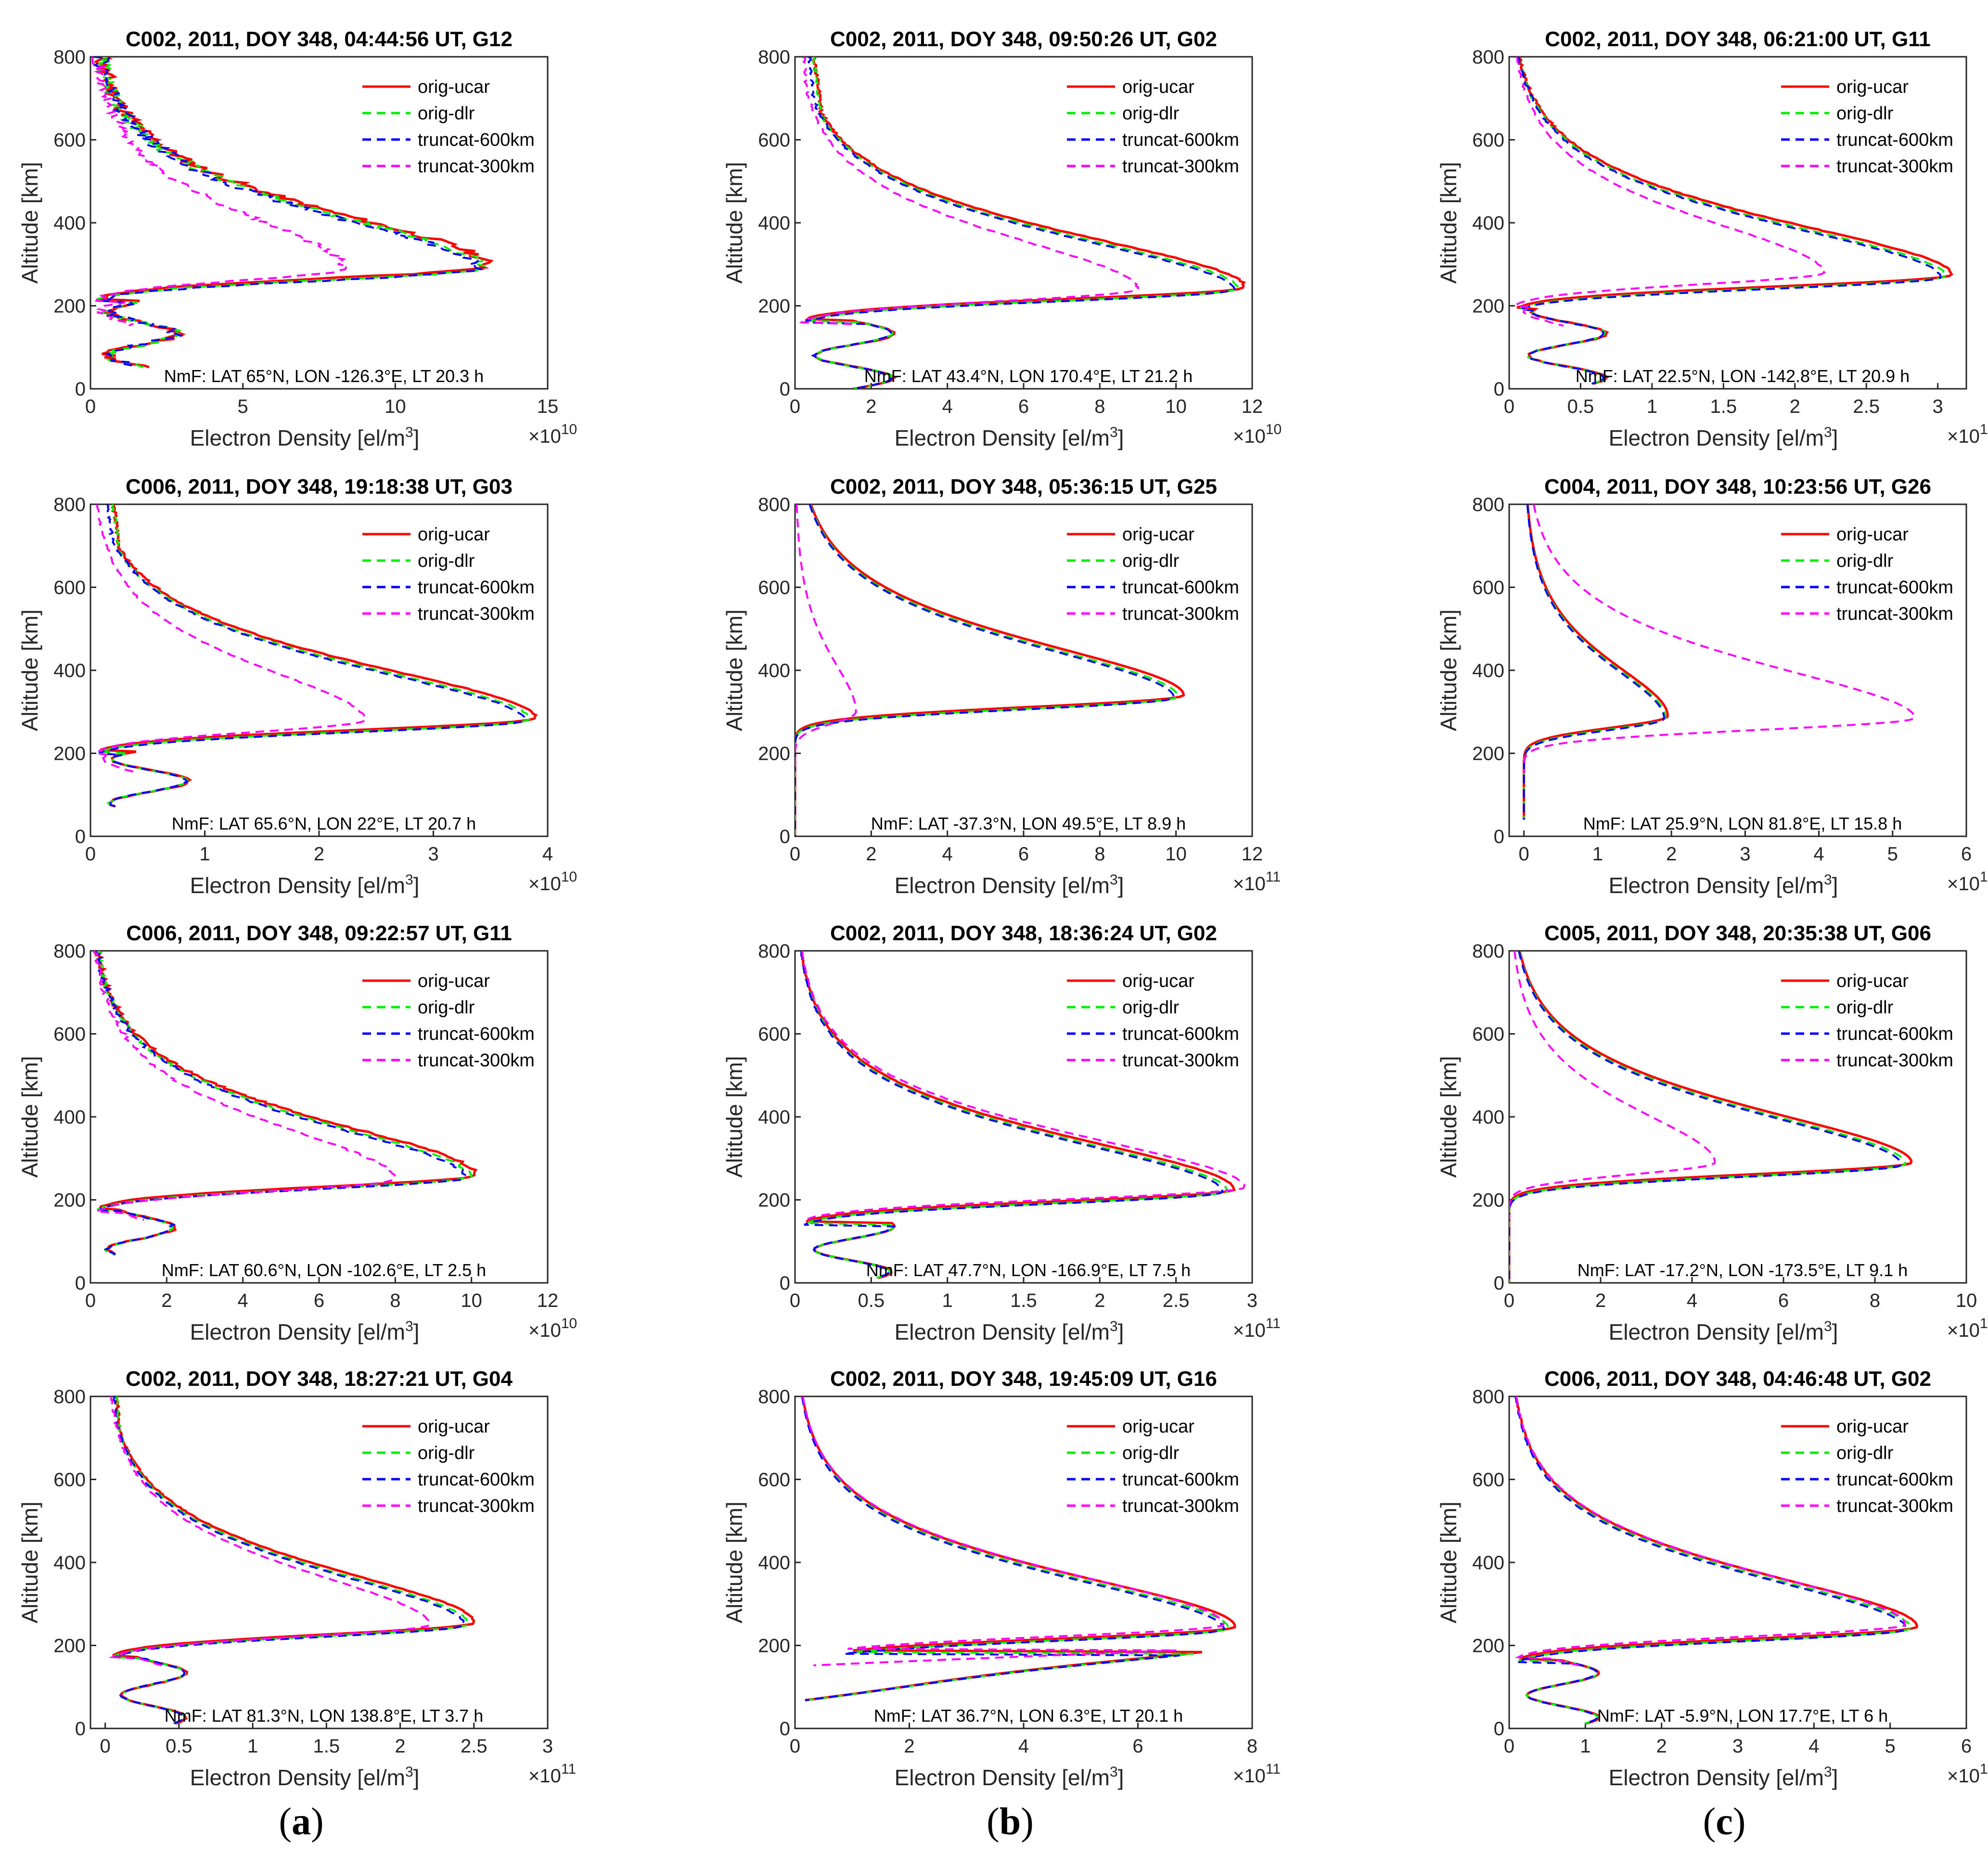  What do you see at coordinates (1738, 39) in the screenshot?
I see `panel-title: C002, 2011, DOY 348, 06:21:00 UT, G11` at bounding box center [1738, 39].